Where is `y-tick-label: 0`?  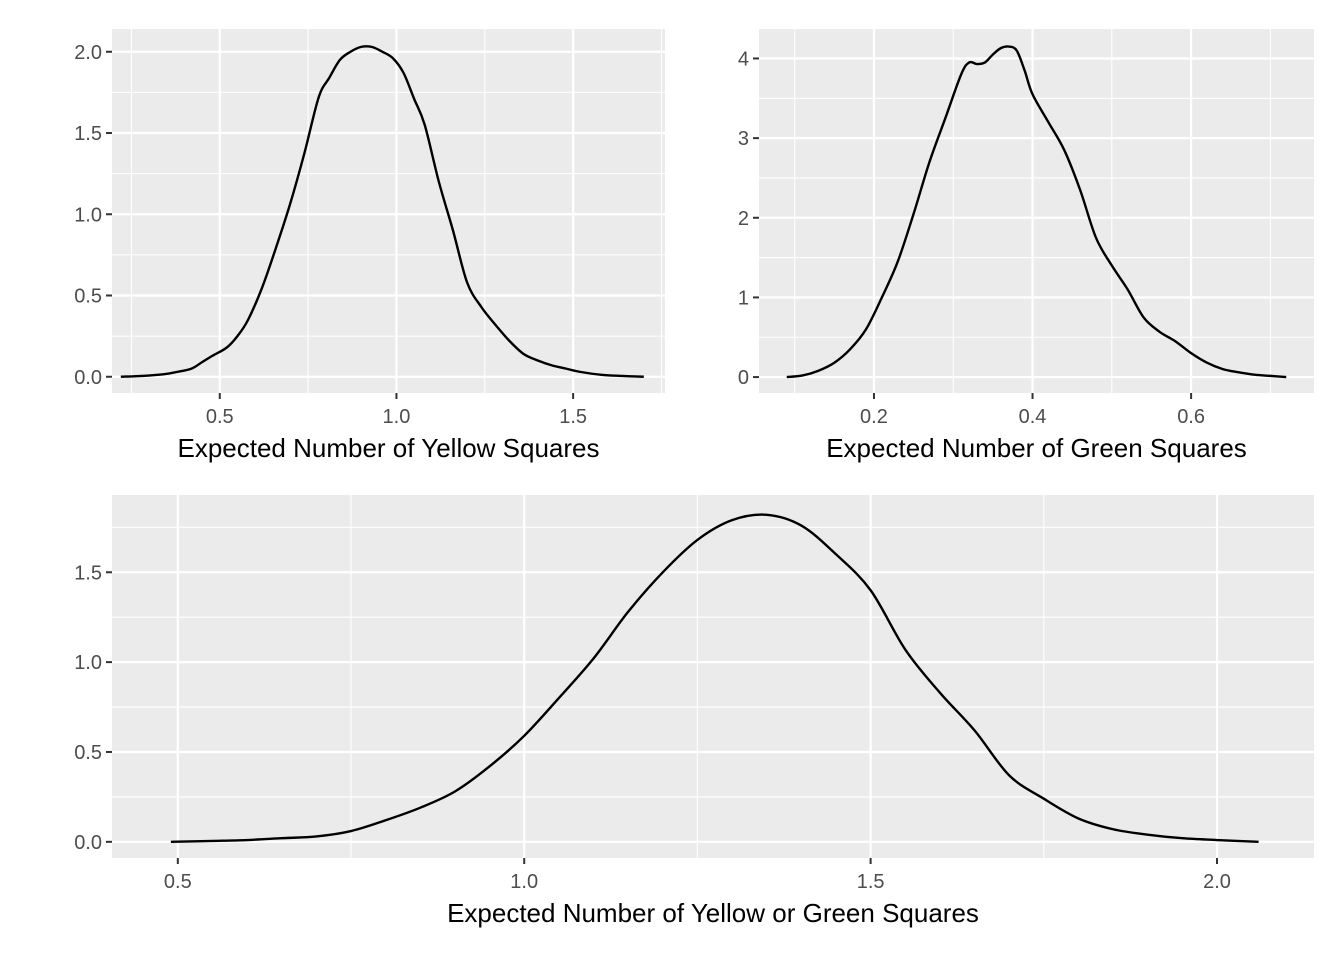 y-tick-label: 0 is located at coordinates (743, 378).